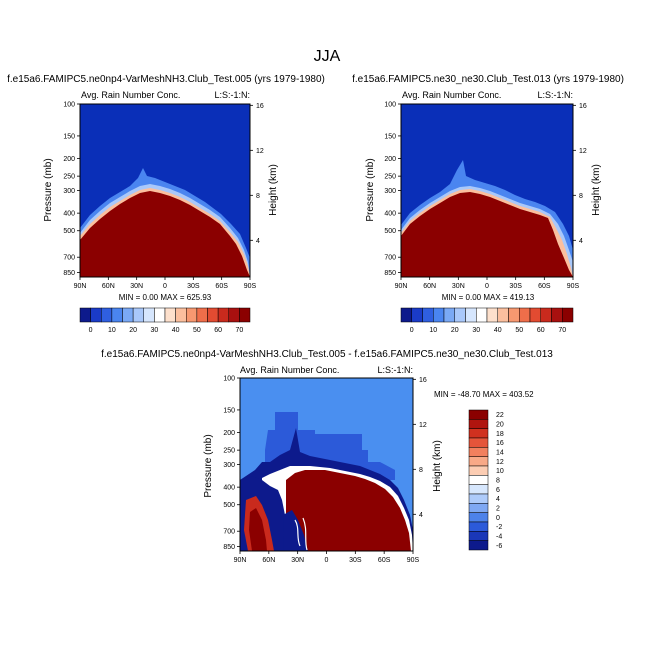 This screenshot has height=654, width=654. What do you see at coordinates (69, 136) in the screenshot?
I see `panel-1-ytick-label: 150` at bounding box center [69, 136].